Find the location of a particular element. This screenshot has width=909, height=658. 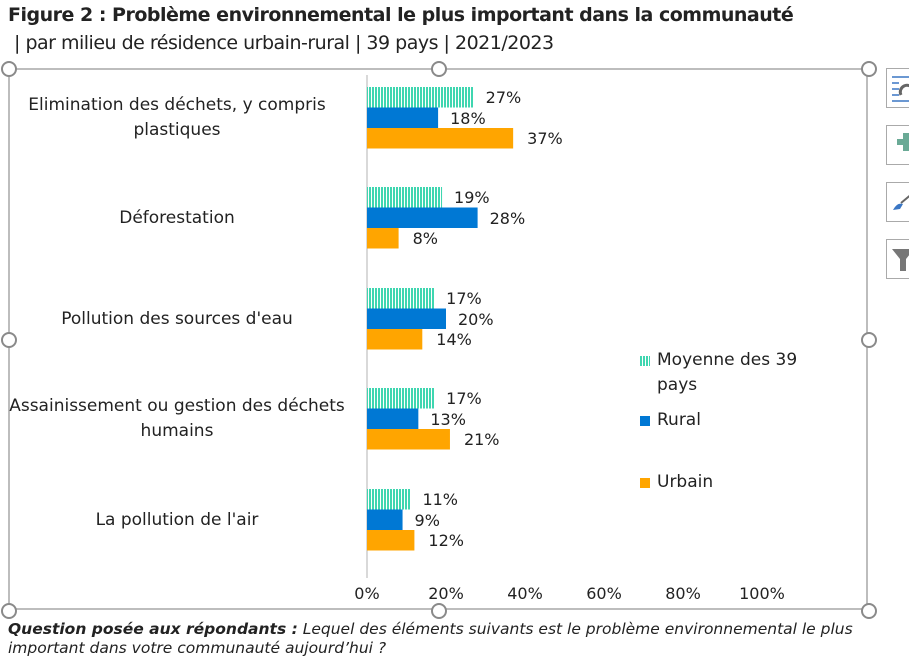

resize-handle-tl is located at coordinates (9, 69).